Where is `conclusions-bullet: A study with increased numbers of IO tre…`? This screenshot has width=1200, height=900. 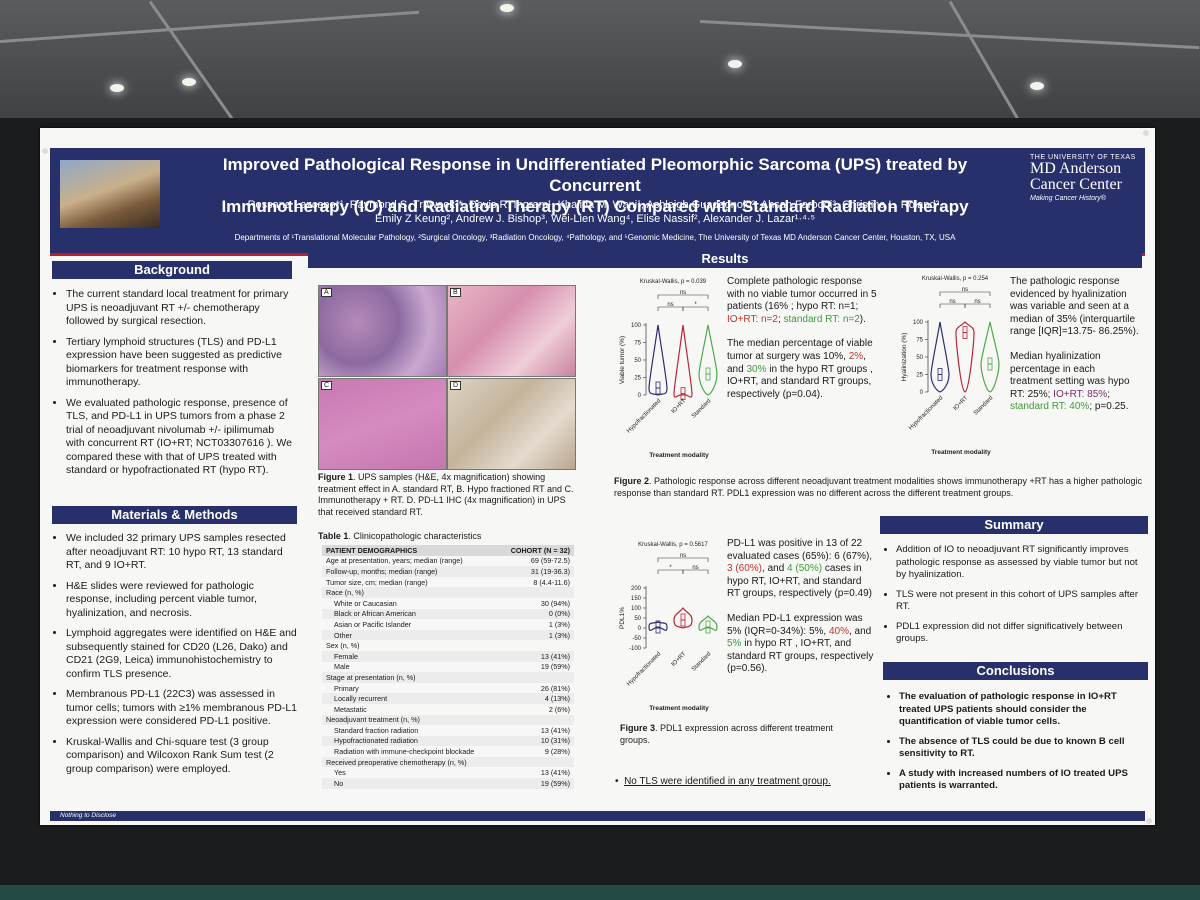 conclusions-bullet: A study with increased numbers of IO tre… is located at coordinates (1022, 780).